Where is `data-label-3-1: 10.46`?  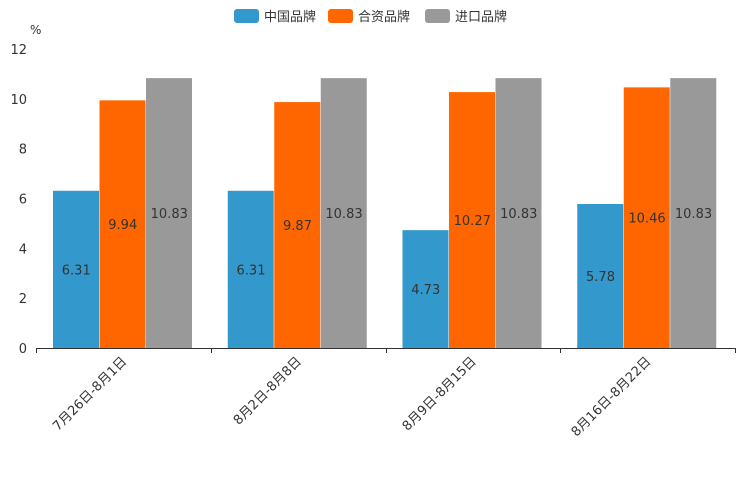 data-label-3-1: 10.46 is located at coordinates (646, 219).